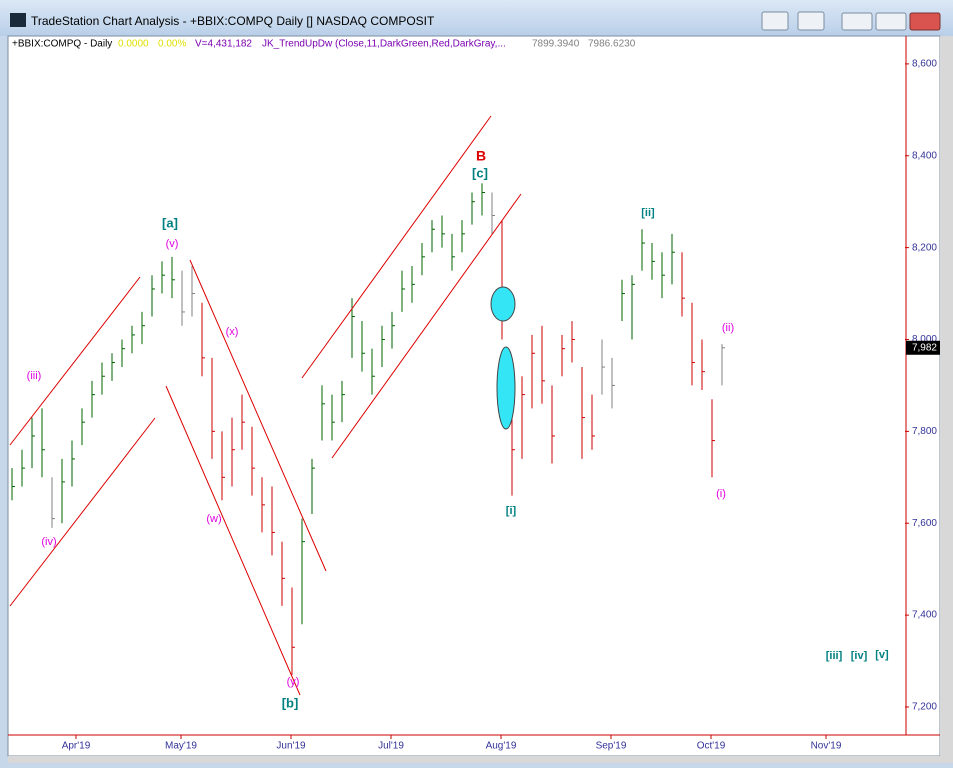 The width and height of the screenshot is (953, 768). What do you see at coordinates (172, 244) in the screenshot?
I see `wave-label: (v)` at bounding box center [172, 244].